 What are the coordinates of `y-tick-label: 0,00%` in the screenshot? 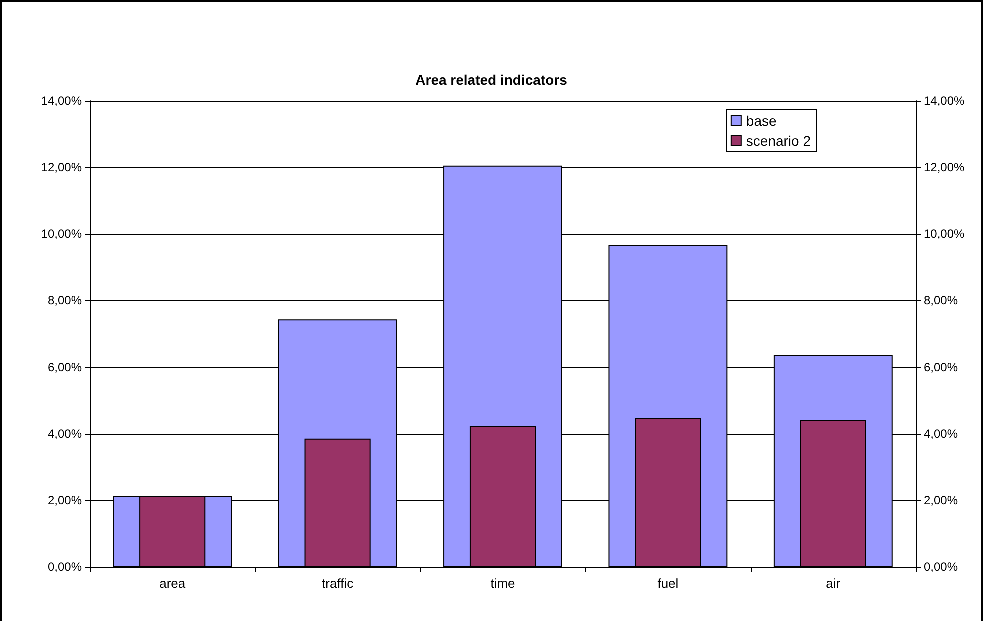 It's located at (65, 567).